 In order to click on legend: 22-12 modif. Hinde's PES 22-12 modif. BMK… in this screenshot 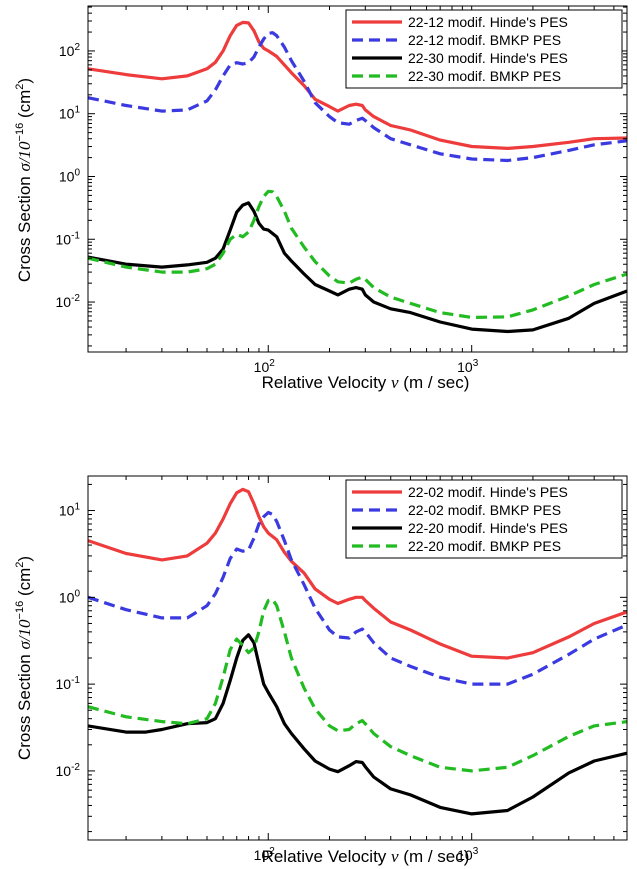, I will do `click(484, 49)`.